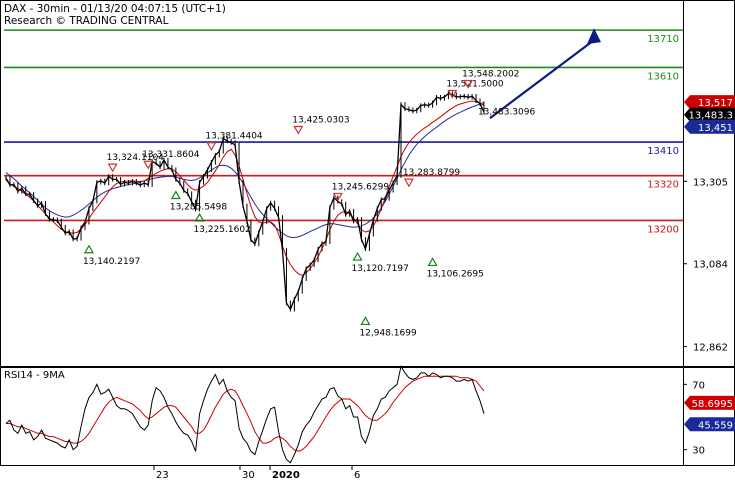  What do you see at coordinates (432, 173) in the screenshot?
I see `annotation-13,283.8799: 13,283.8799` at bounding box center [432, 173].